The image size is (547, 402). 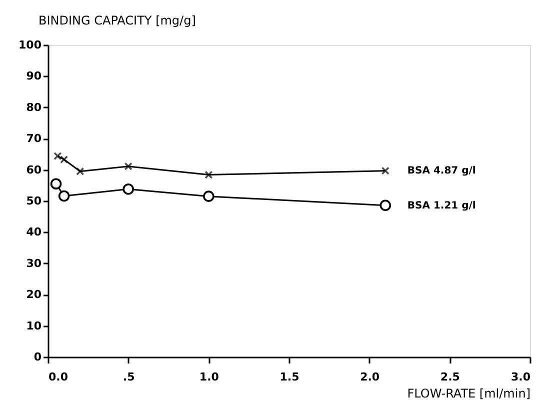 What do you see at coordinates (521, 377) in the screenshot?
I see `x-tick-label: 3.0` at bounding box center [521, 377].